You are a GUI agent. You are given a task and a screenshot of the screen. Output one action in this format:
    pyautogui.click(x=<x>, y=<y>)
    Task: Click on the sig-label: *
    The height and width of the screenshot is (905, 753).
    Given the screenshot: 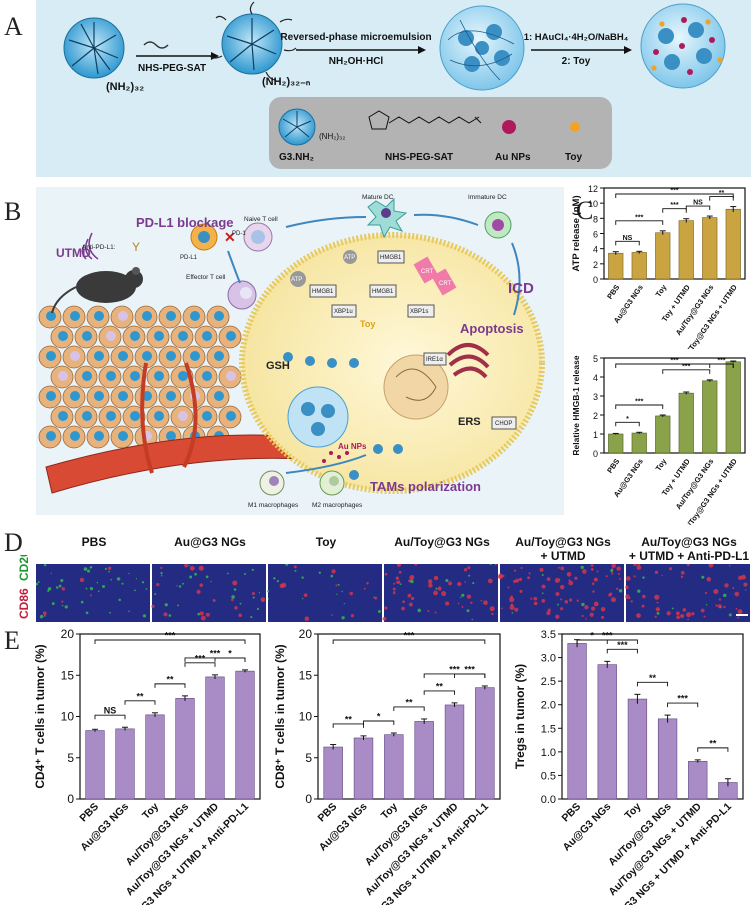 What is the action you would take?
    pyautogui.click(x=230, y=653)
    